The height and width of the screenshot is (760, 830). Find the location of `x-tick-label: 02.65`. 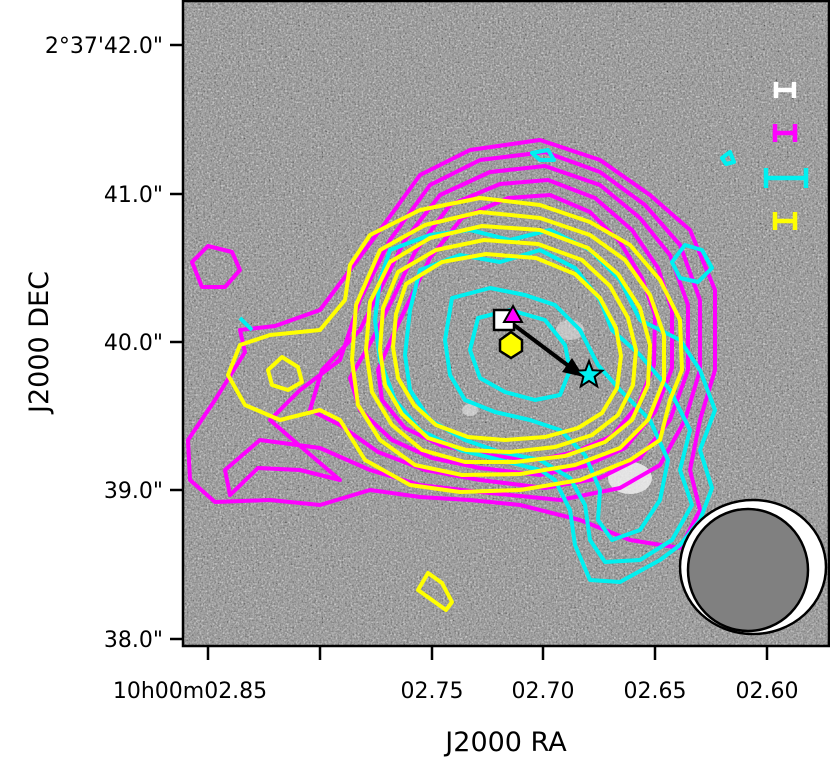

x-tick-label: 02.65 is located at coordinates (655, 691).